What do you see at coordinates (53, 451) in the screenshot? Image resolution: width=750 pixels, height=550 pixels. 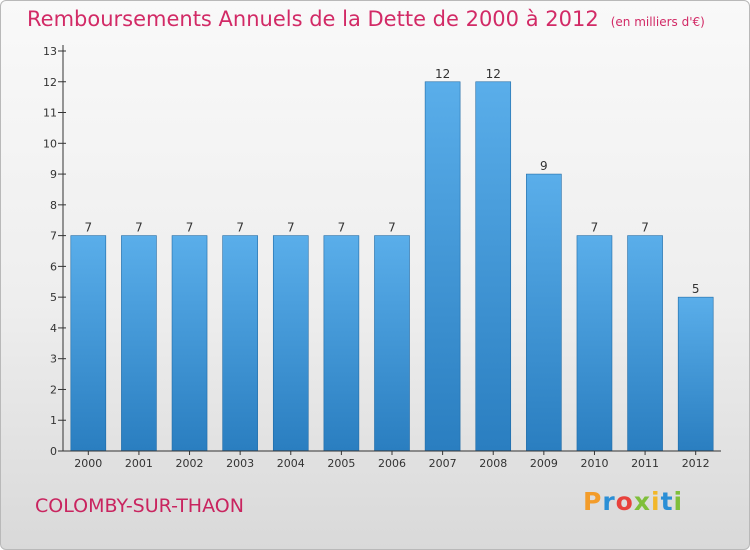 I see `y-tick-label-0: 0` at bounding box center [53, 451].